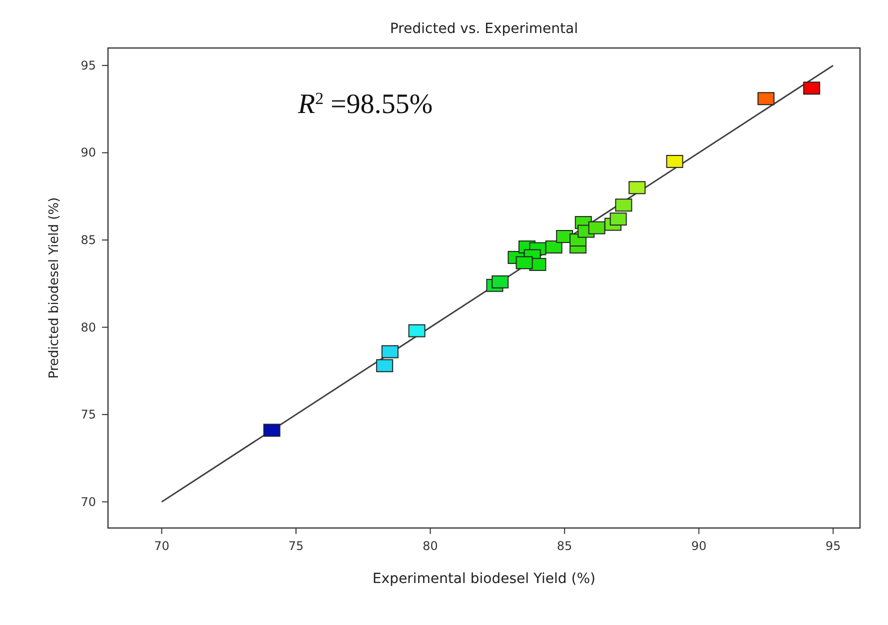 This screenshot has width=888, height=625. Describe the element at coordinates (162, 546) in the screenshot. I see `x-tick-label: 70` at that location.